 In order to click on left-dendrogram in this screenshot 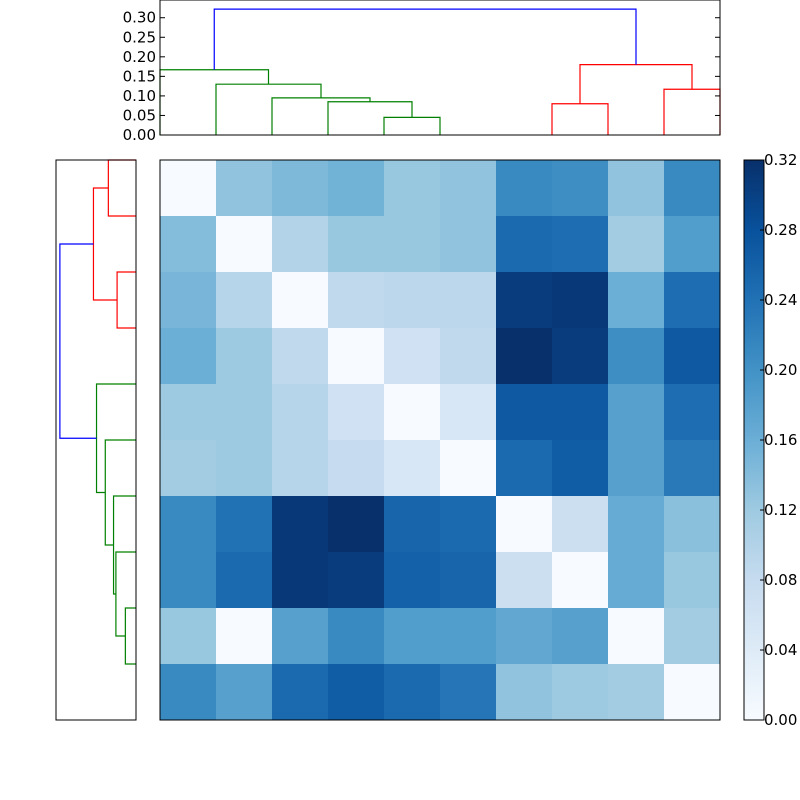, I will do `click(96, 440)`.